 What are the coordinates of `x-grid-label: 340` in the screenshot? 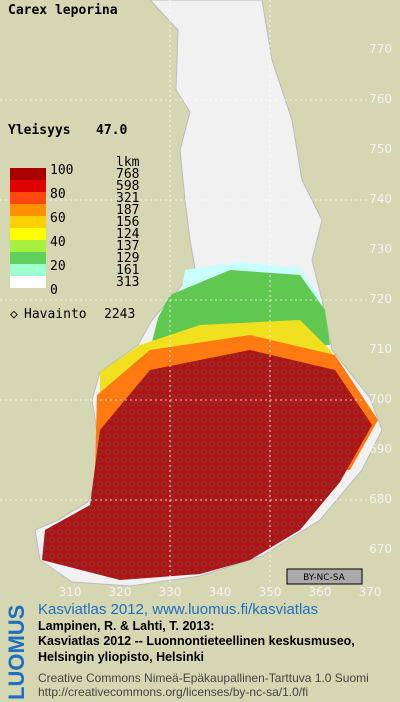 It's located at (220, 592).